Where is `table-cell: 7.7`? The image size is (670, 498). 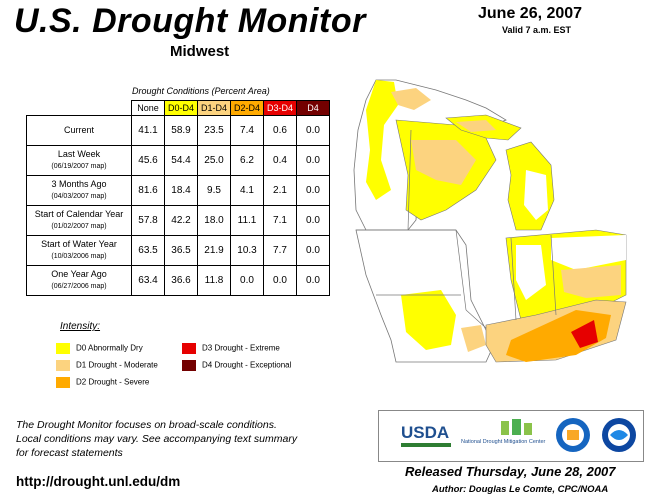 table-cell: 7.7 is located at coordinates (280, 250).